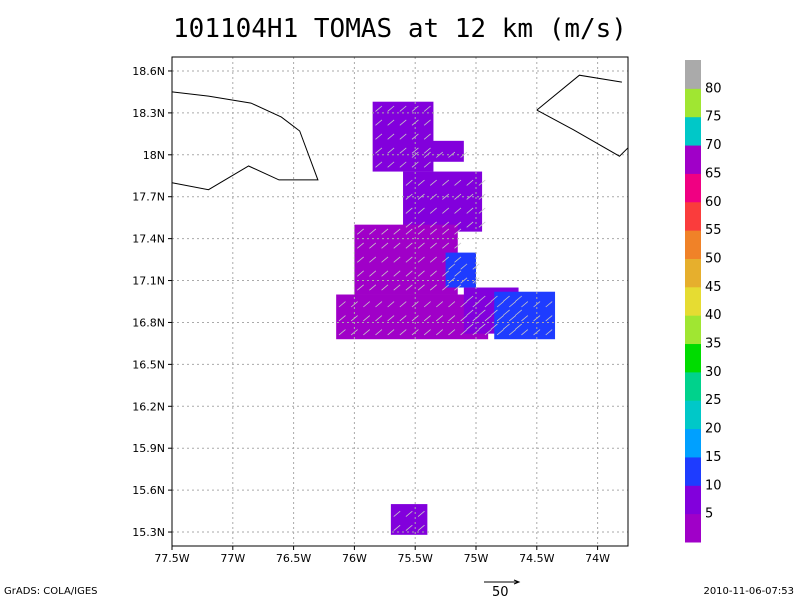 Image resolution: width=800 pixels, height=600 pixels. I want to click on grads-credit: GrADS: COLA/IGES, so click(51, 591).